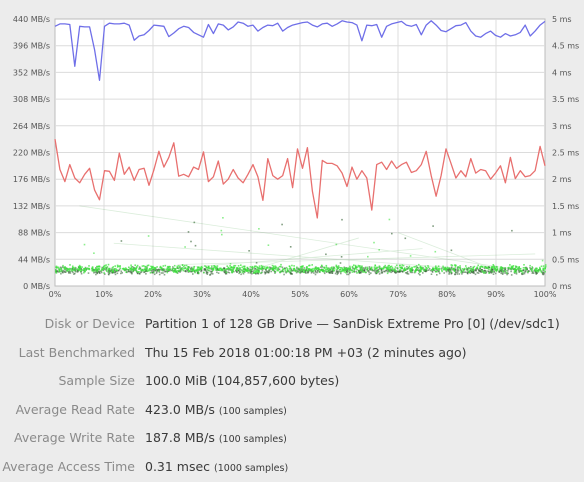  I want to click on access-time-scatter, so click(301, 240).